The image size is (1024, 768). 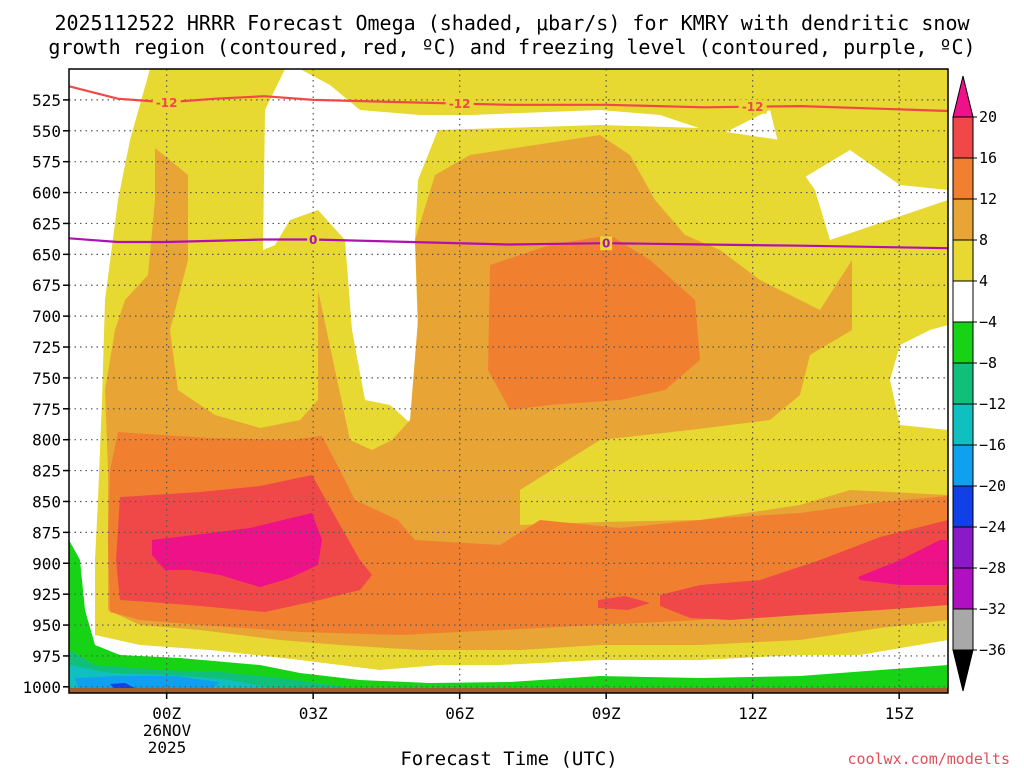 What do you see at coordinates (983, 240) in the screenshot?
I see `colorbar-tick-label-3: 8` at bounding box center [983, 240].